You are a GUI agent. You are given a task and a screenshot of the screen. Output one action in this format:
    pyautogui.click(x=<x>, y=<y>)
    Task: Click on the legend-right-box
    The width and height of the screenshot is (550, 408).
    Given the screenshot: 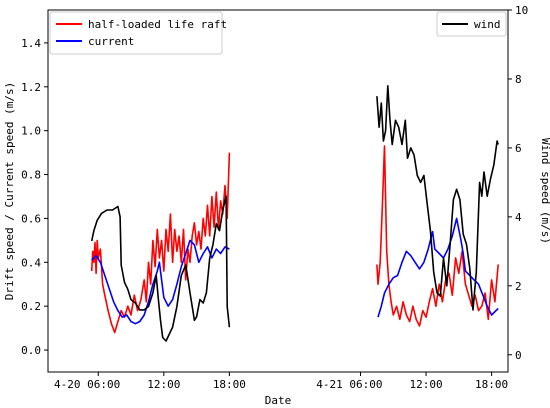 What is the action you would take?
    pyautogui.click(x=471, y=24)
    